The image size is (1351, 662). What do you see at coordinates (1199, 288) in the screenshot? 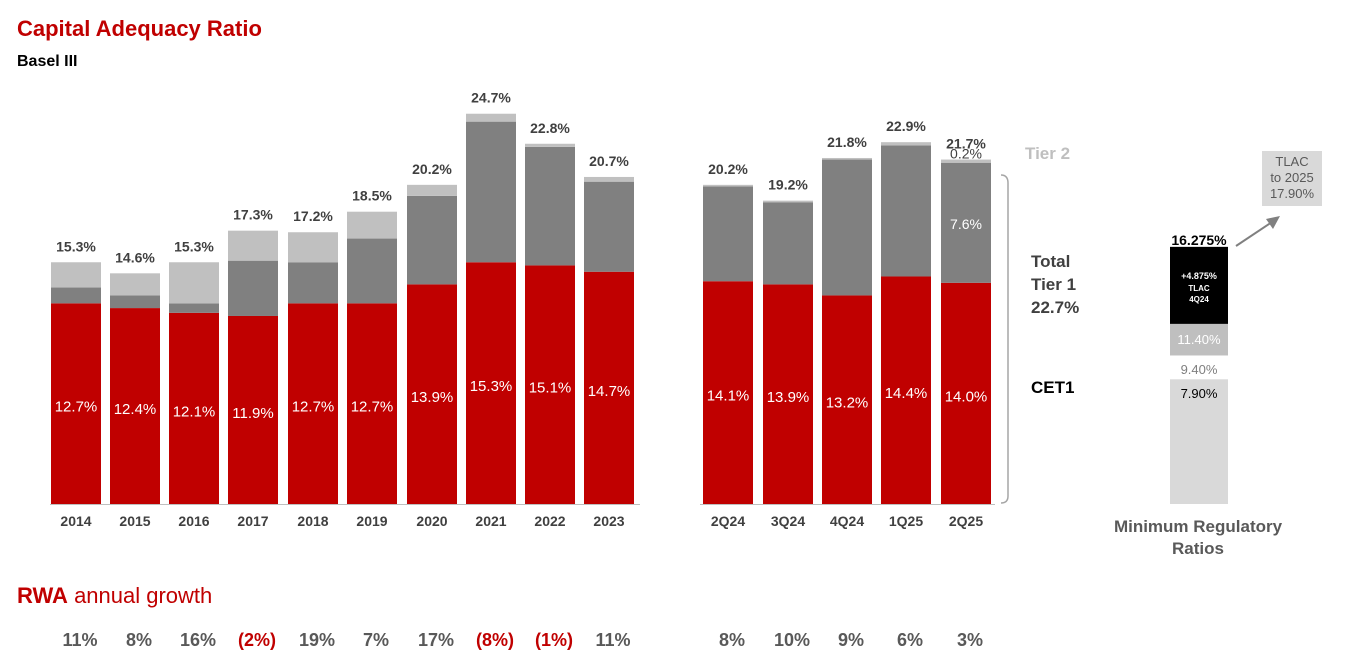
I see `min-reg-tlac-line-1: TLAC` at bounding box center [1199, 288].